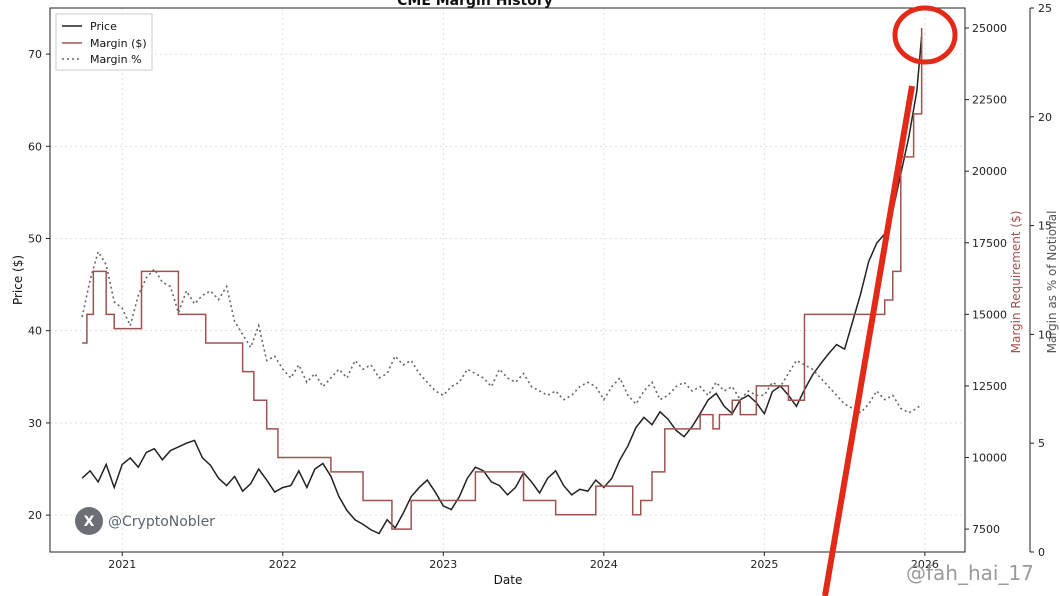 The image size is (1060, 596). I want to click on x-axis-label: Date, so click(508, 580).